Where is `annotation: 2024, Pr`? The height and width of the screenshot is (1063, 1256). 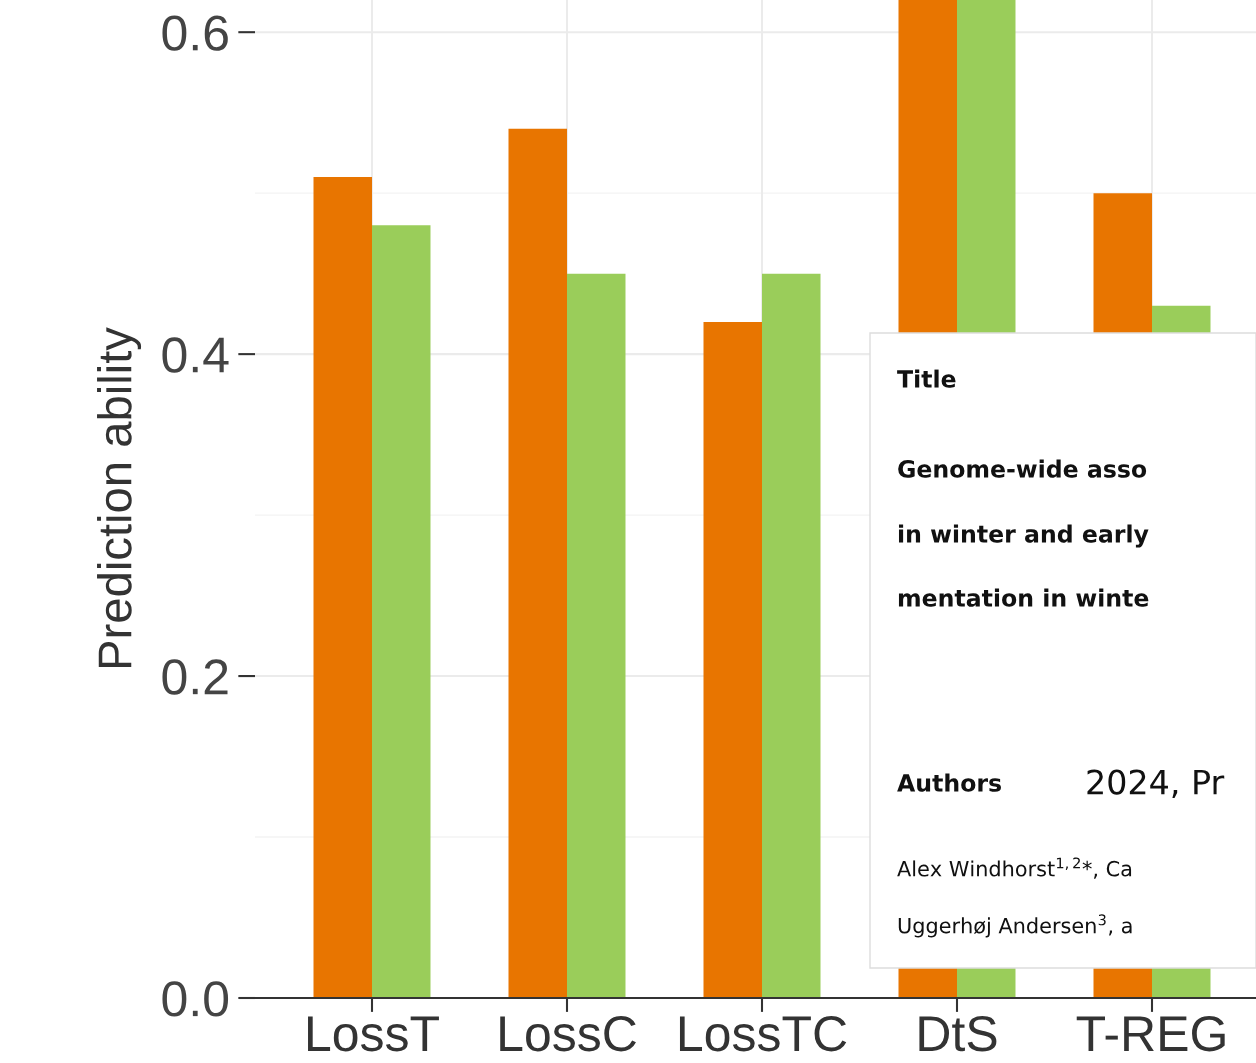
annotation: 2024, Pr is located at coordinates (1156, 784).